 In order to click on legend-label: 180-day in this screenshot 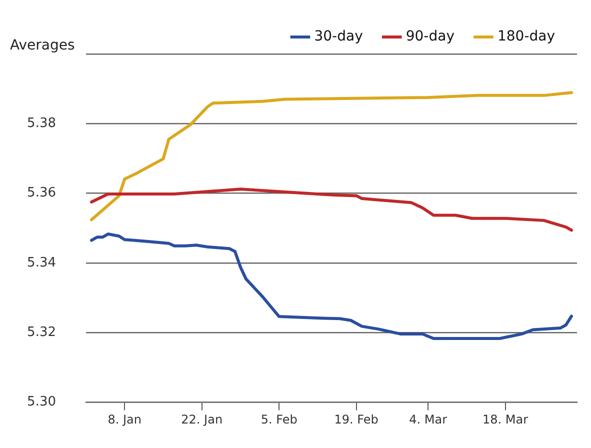, I will do `click(526, 36)`.